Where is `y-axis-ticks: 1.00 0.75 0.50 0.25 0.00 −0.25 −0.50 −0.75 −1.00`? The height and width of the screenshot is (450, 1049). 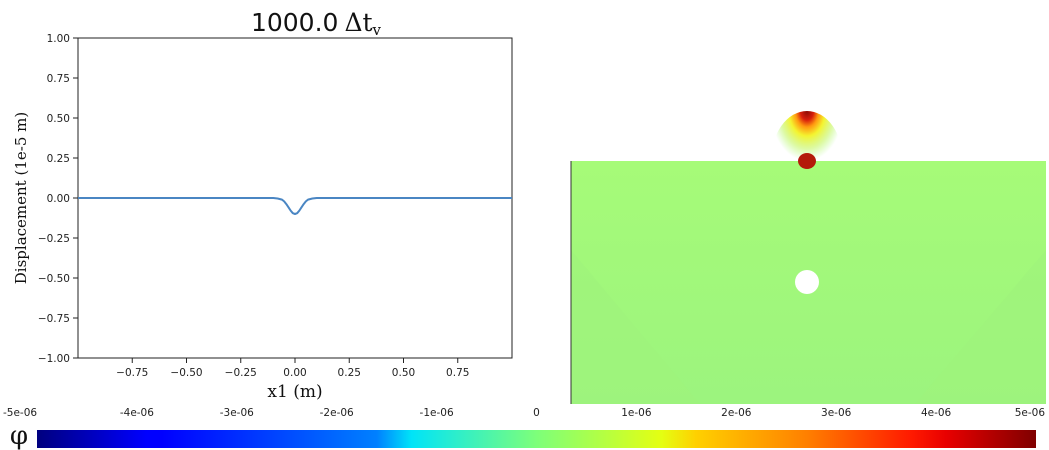 y-axis-ticks: 1.00 0.75 0.50 0.25 0.00 −0.25 −0.50 −0.75 −1.00 is located at coordinates (58, 199).